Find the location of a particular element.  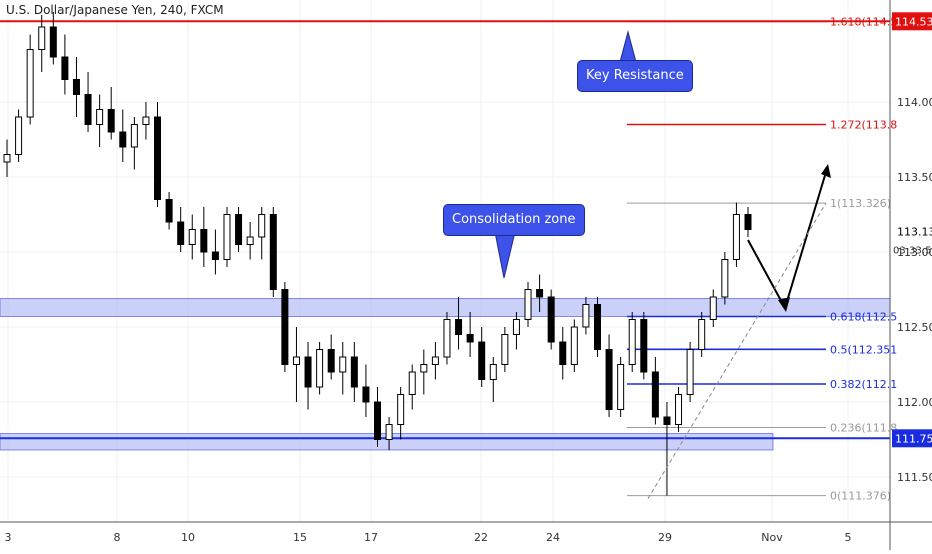

consolidation-callout: Consolidation zone is located at coordinates (514, 220).